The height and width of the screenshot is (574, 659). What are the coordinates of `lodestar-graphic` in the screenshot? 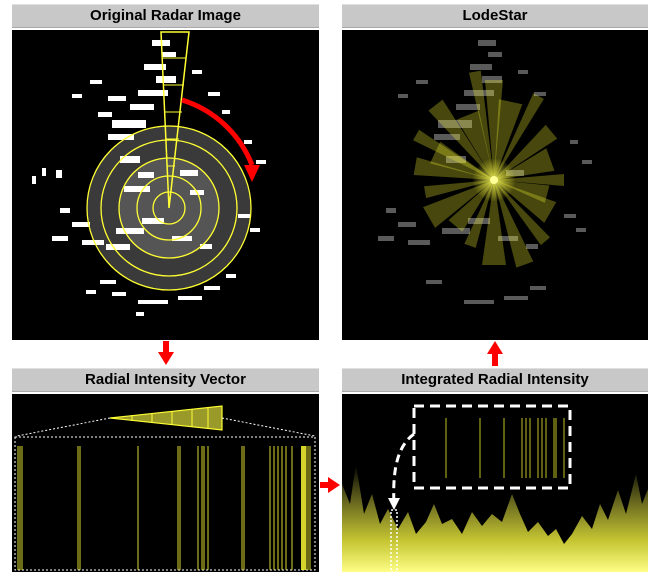 It's located at (485, 172).